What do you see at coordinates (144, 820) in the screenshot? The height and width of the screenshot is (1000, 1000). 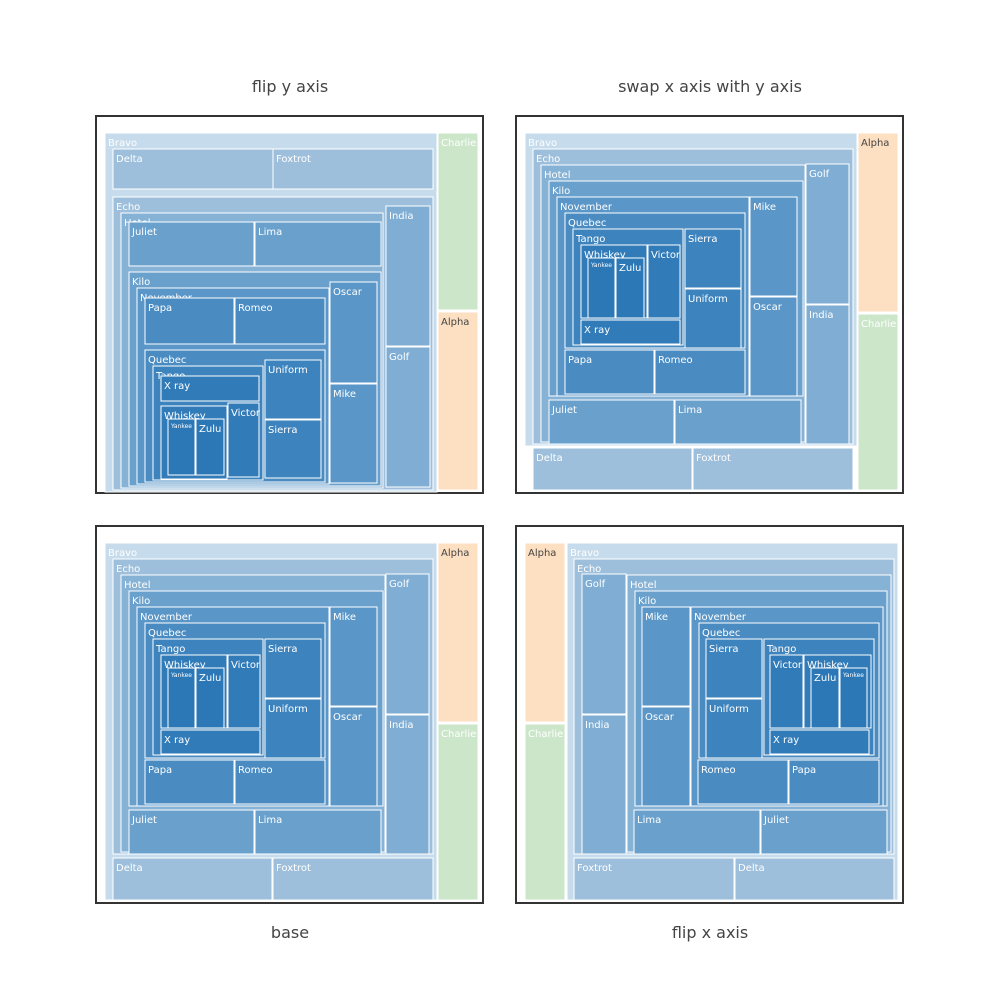 I see `tile-label-juliet: Juliet` at bounding box center [144, 820].